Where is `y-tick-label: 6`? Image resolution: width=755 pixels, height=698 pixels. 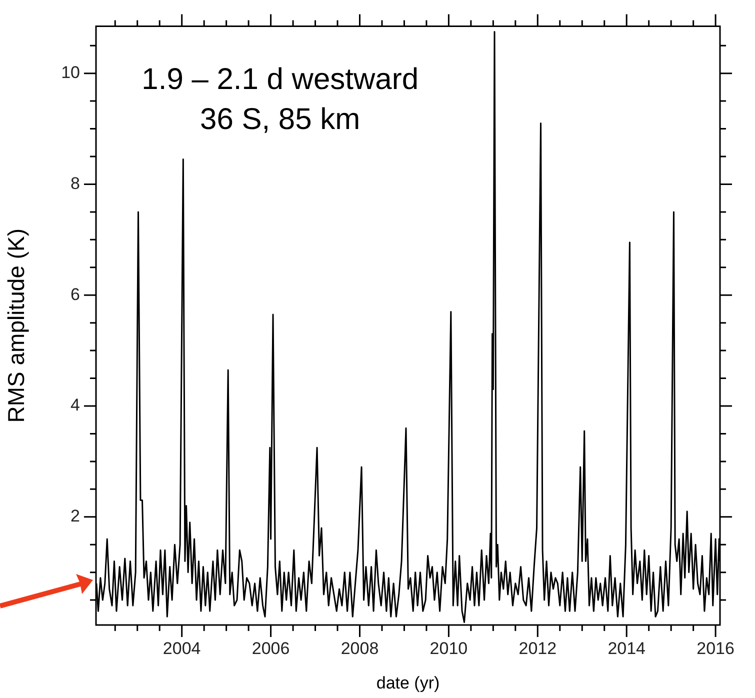 y-tick-label: 6 is located at coordinates (75, 294).